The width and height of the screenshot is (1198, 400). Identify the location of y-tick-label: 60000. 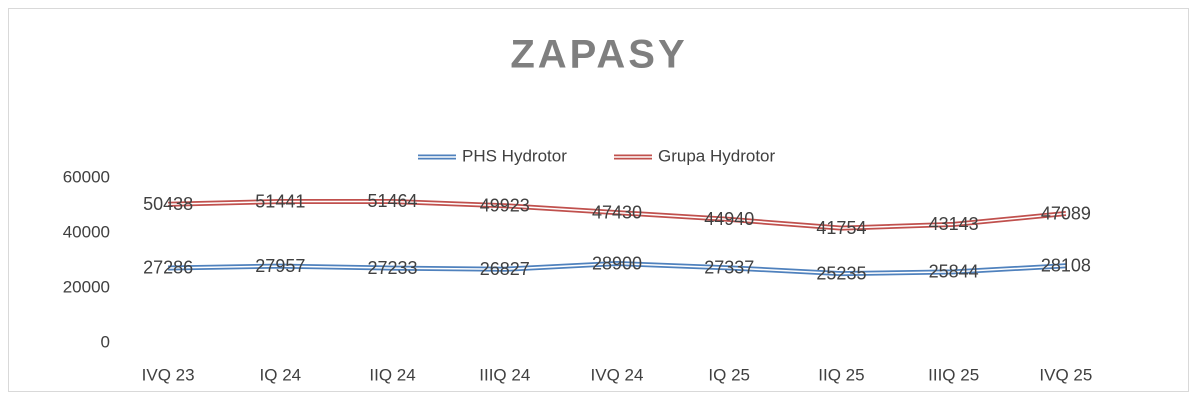
(86, 176).